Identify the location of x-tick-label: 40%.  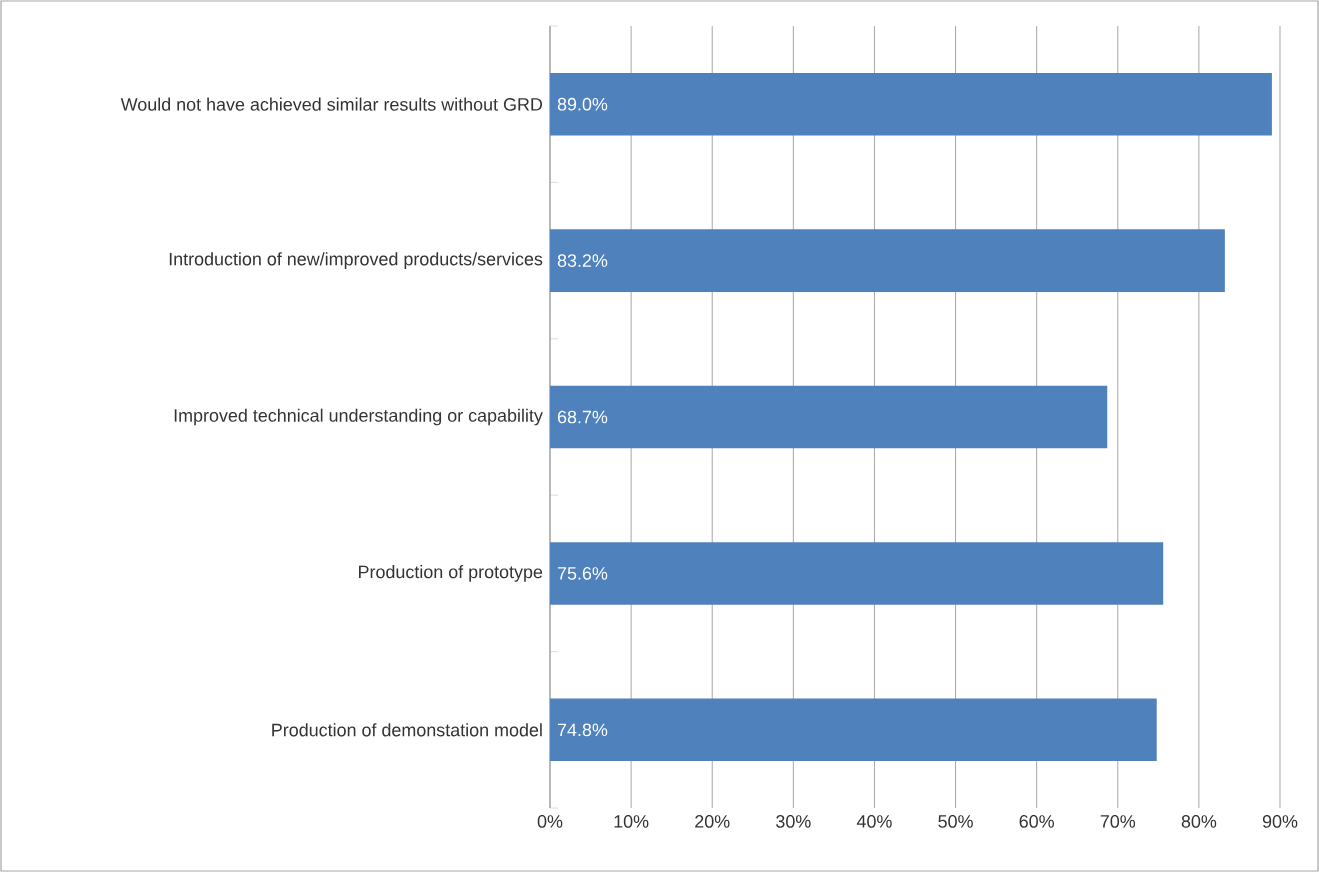
(874, 821).